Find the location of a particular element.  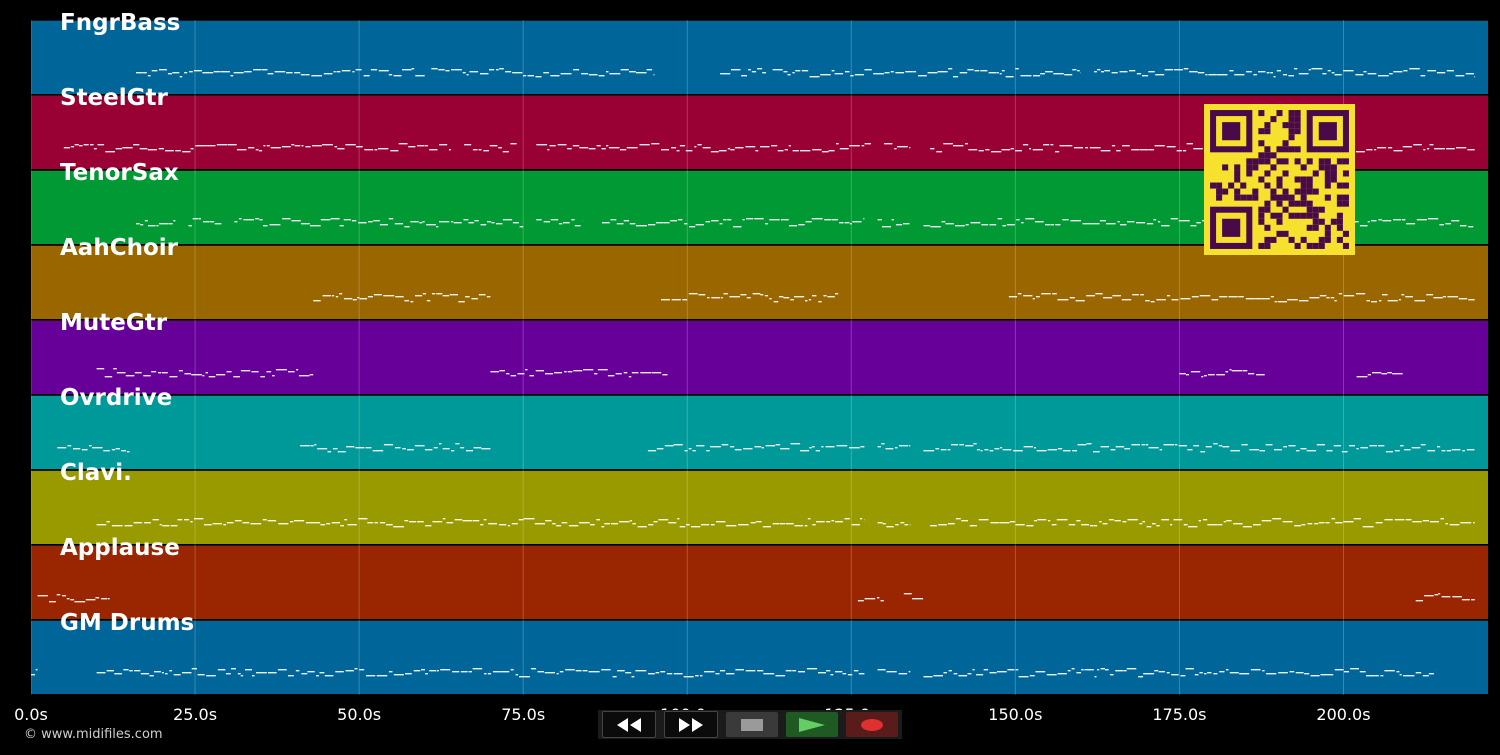

copyright-text: © www.midifiles.com is located at coordinates (93, 734).